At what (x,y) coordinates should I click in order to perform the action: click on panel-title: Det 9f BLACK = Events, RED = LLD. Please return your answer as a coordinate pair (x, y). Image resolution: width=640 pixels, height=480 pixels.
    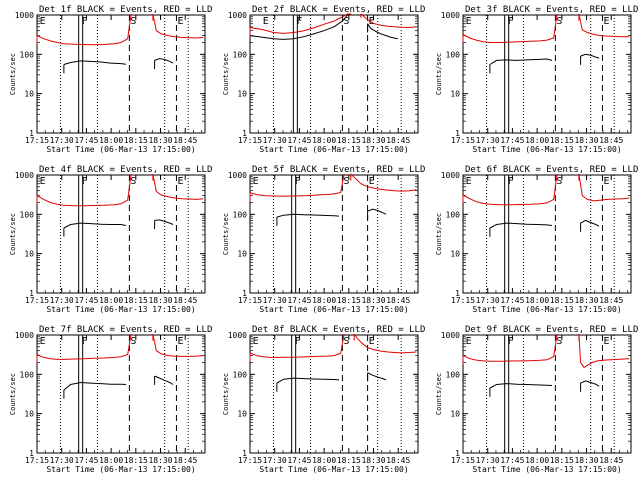
    Looking at the image, I should click on (551, 330).